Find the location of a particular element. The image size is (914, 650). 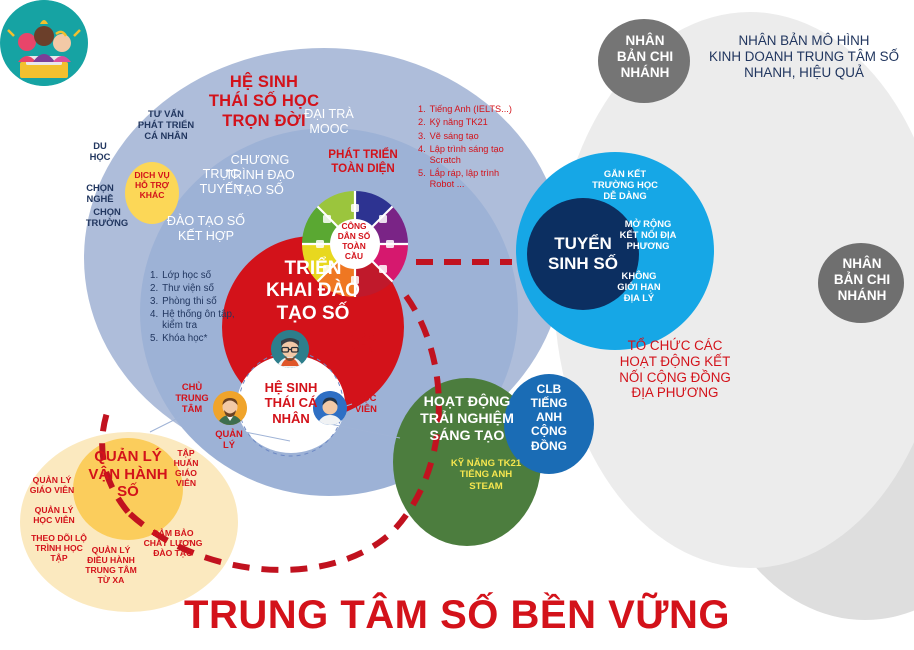

label-mooc: ĐẠI TRÀ MOOC is located at coordinates (329, 121).